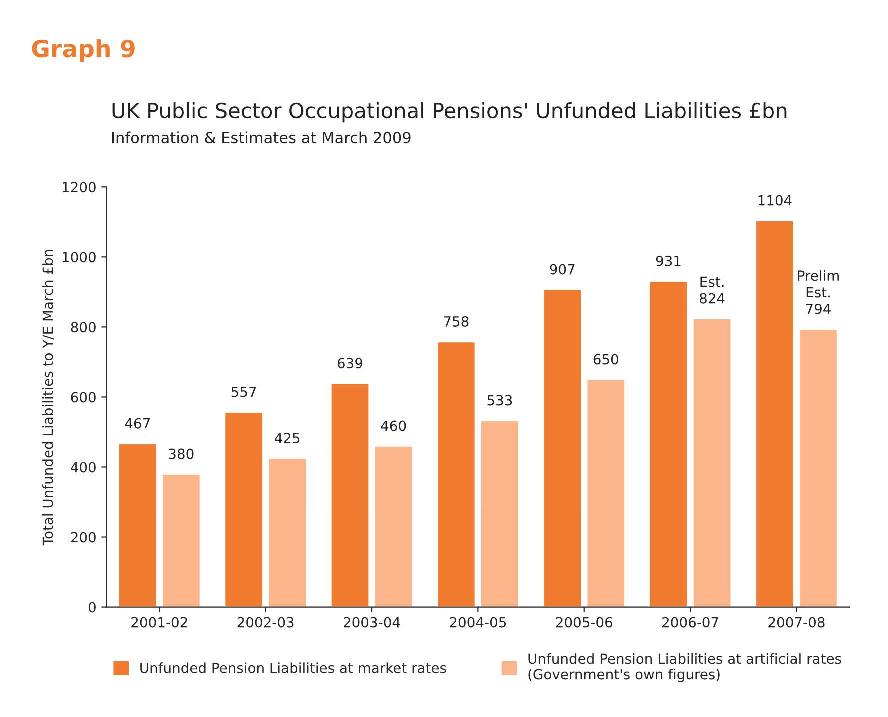 This screenshot has height=717, width=888. Describe the element at coordinates (83, 327) in the screenshot. I see `y-tick-label: 800` at that location.